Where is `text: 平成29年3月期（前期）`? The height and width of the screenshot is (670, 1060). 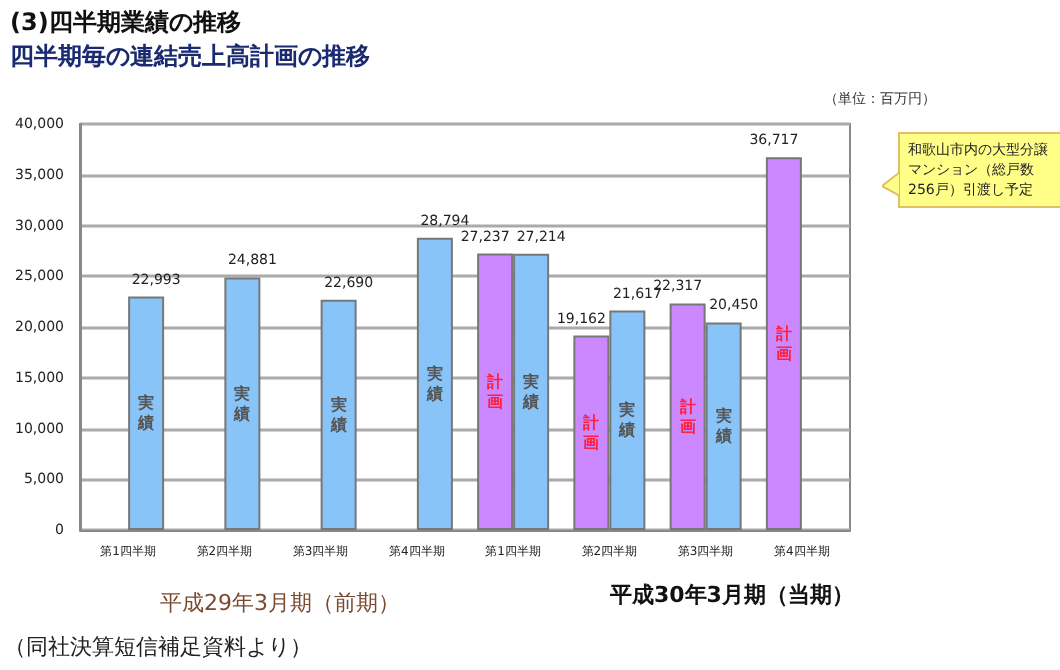
text: 平成29年3月期（前期） is located at coordinates (280, 603).